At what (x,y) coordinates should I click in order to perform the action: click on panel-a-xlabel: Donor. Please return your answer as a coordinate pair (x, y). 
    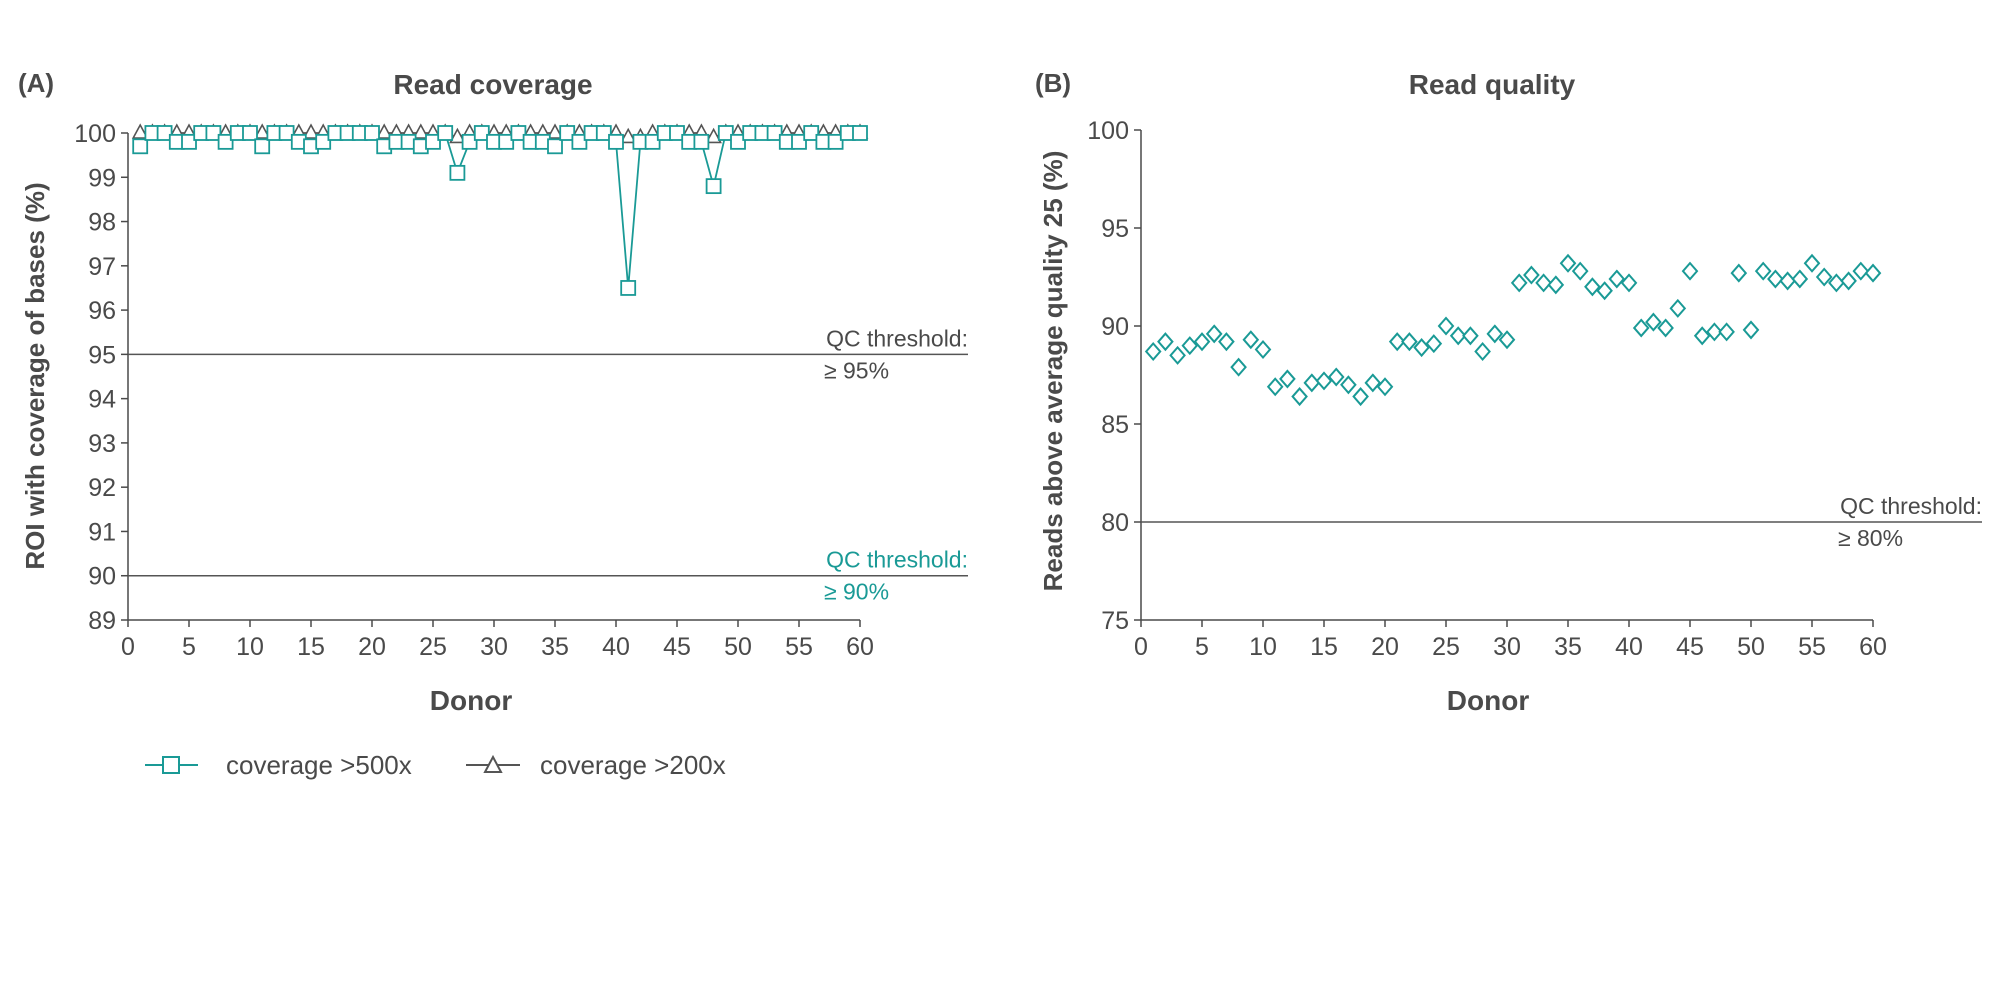
    Looking at the image, I should click on (471, 700).